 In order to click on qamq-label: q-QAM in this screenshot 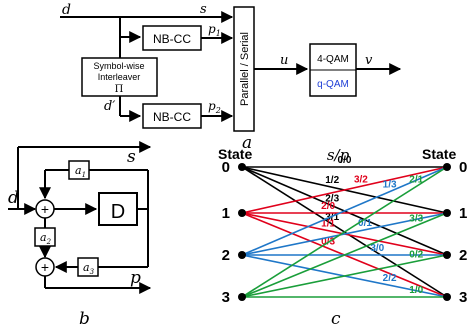, I will do `click(333, 84)`.